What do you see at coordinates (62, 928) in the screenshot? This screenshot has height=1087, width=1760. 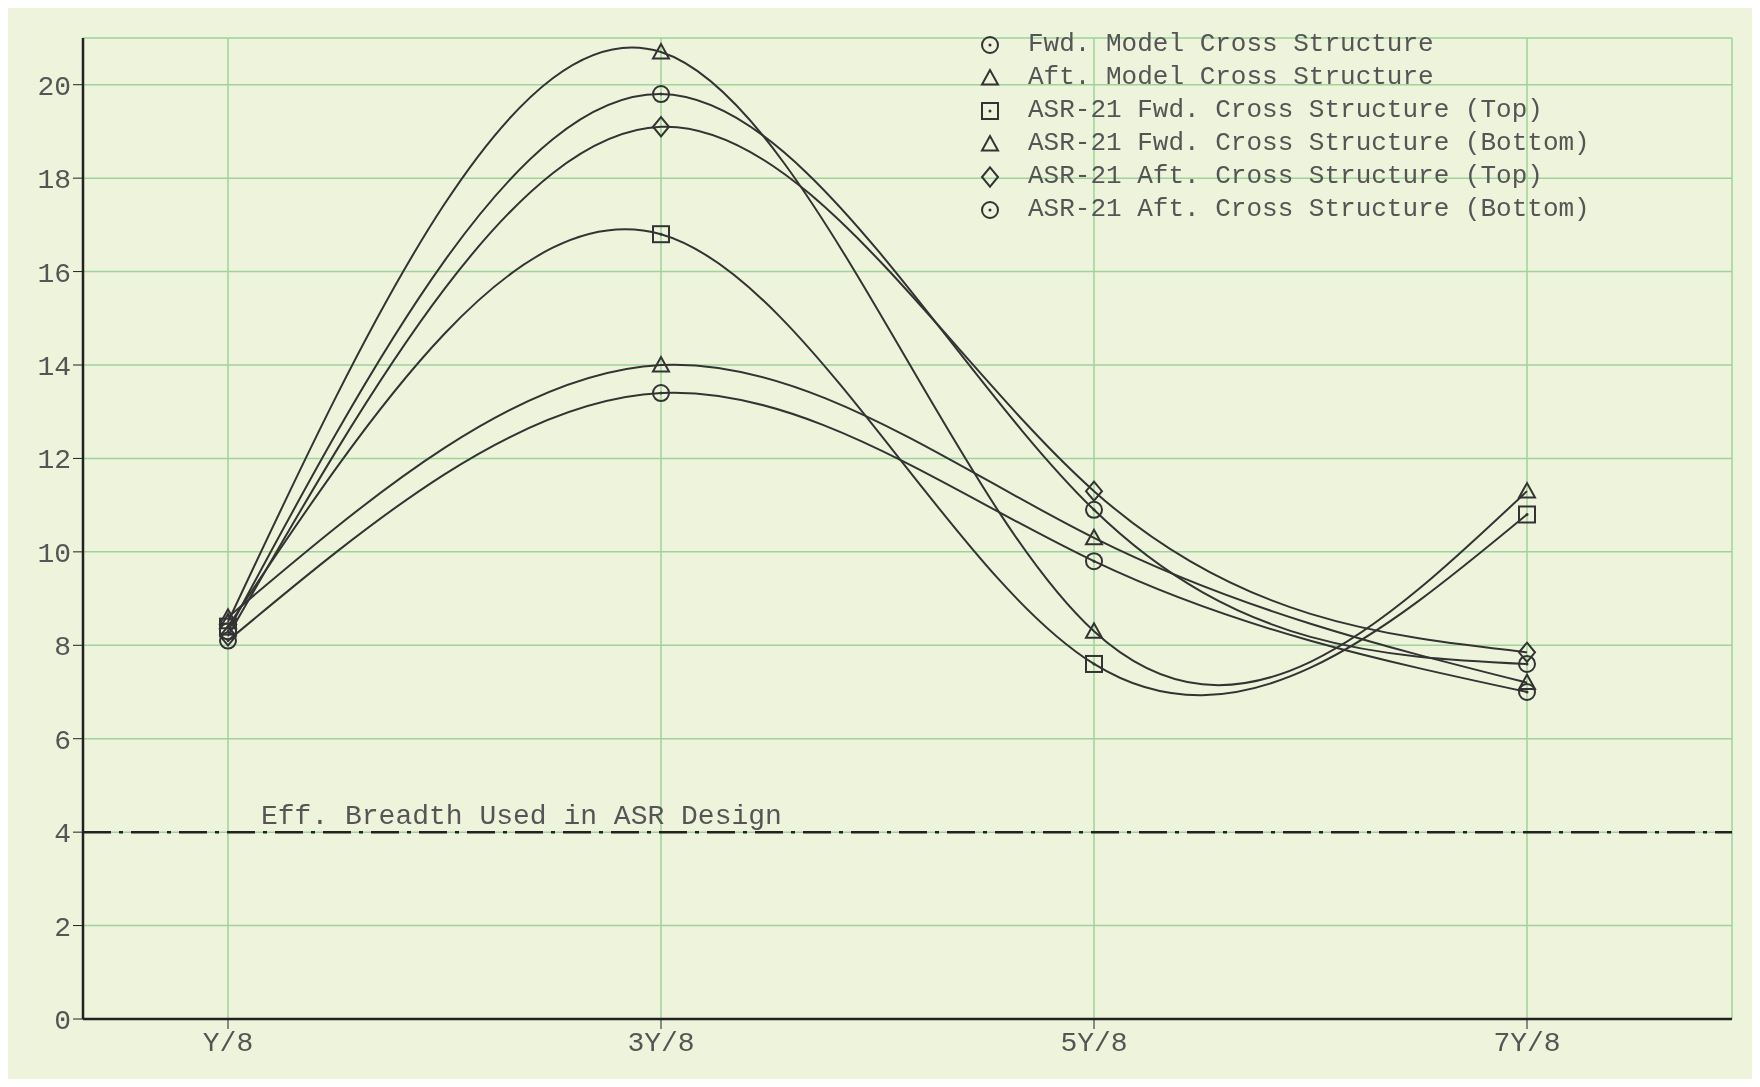 I see `y-tick-label: 2` at bounding box center [62, 928].